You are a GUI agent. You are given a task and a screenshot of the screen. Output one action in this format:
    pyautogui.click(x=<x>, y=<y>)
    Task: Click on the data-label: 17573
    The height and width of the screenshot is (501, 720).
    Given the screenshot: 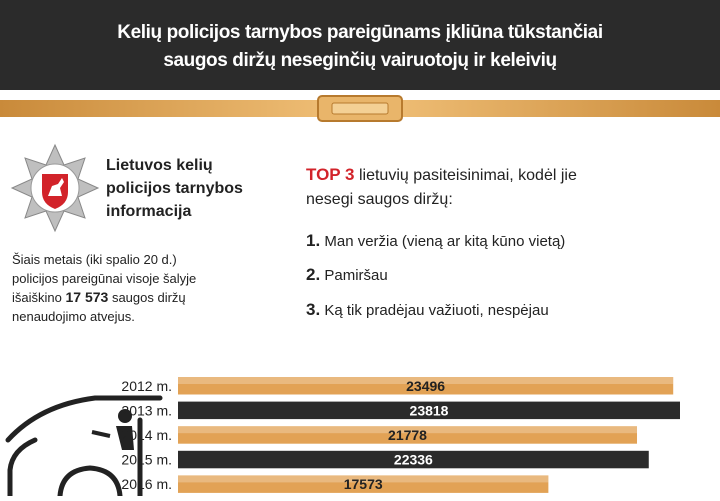 What is the action you would take?
    pyautogui.click(x=363, y=484)
    